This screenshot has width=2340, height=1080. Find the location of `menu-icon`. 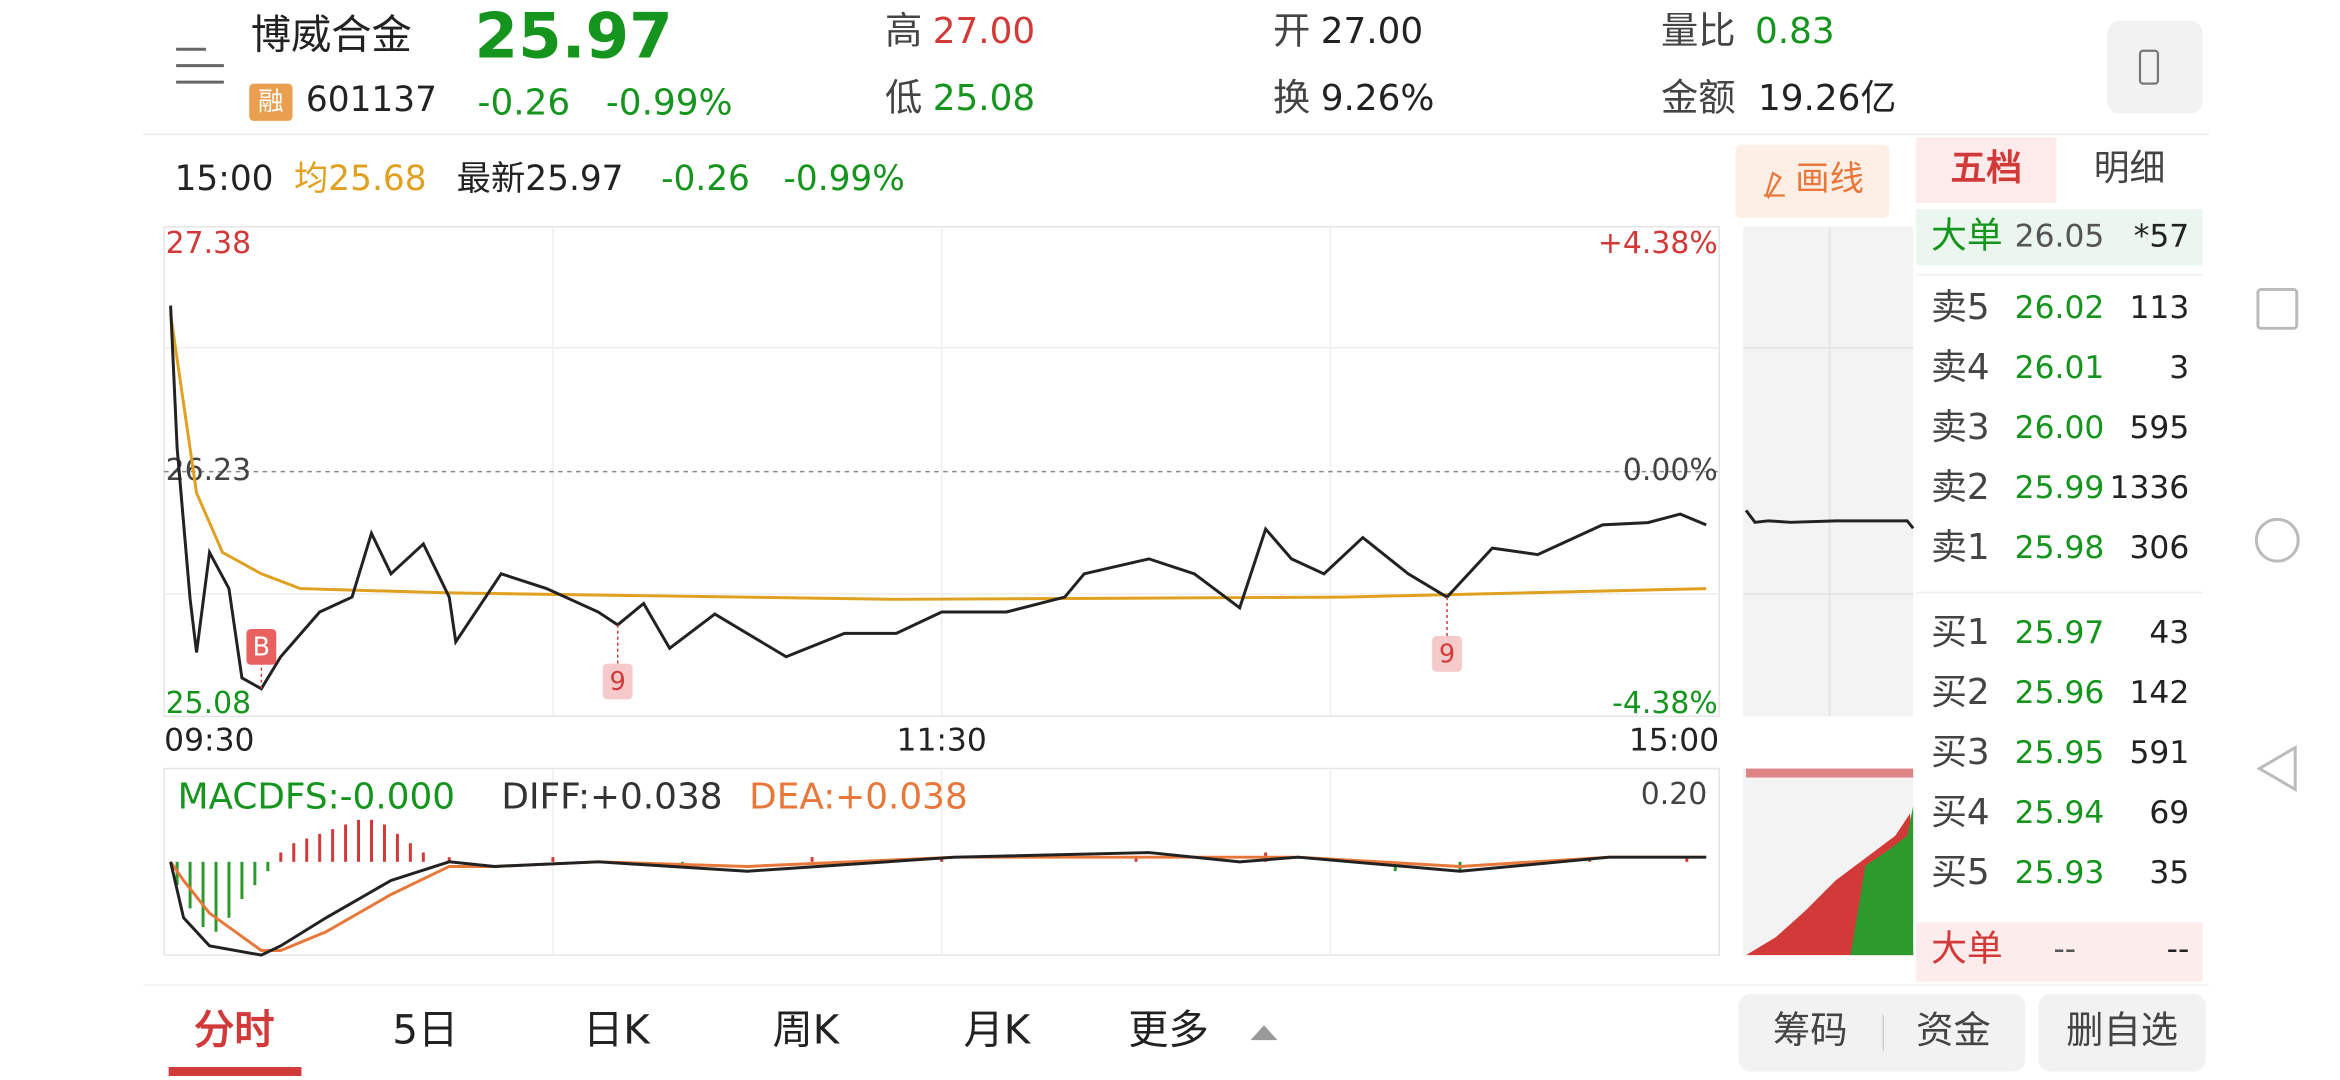

menu-icon is located at coordinates (200, 65).